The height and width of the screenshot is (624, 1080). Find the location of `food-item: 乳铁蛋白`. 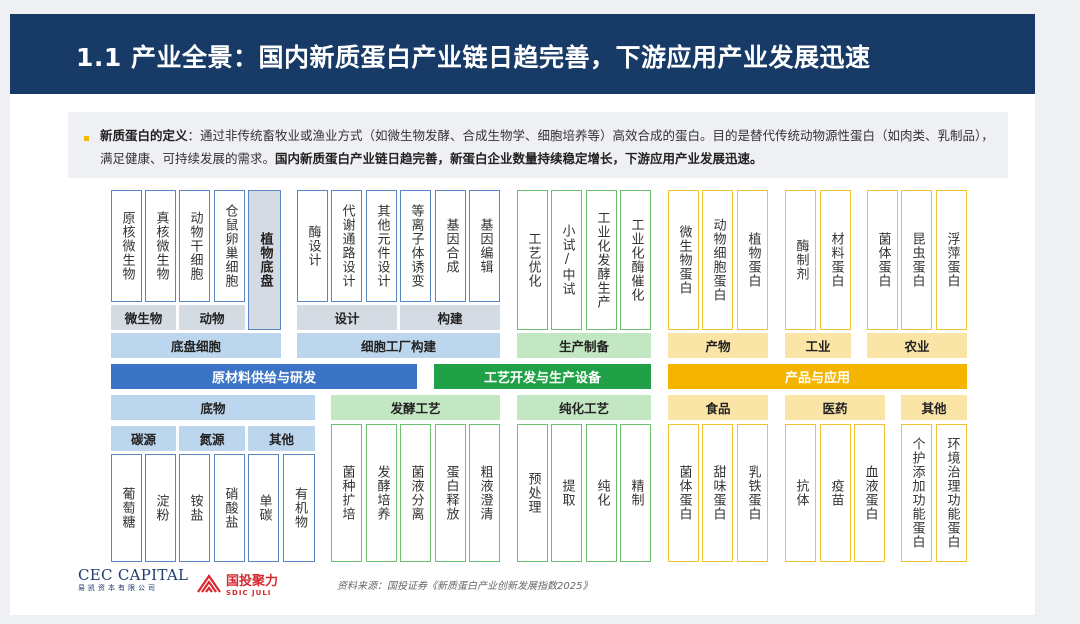

food-item: 乳铁蛋白 is located at coordinates (752, 493).